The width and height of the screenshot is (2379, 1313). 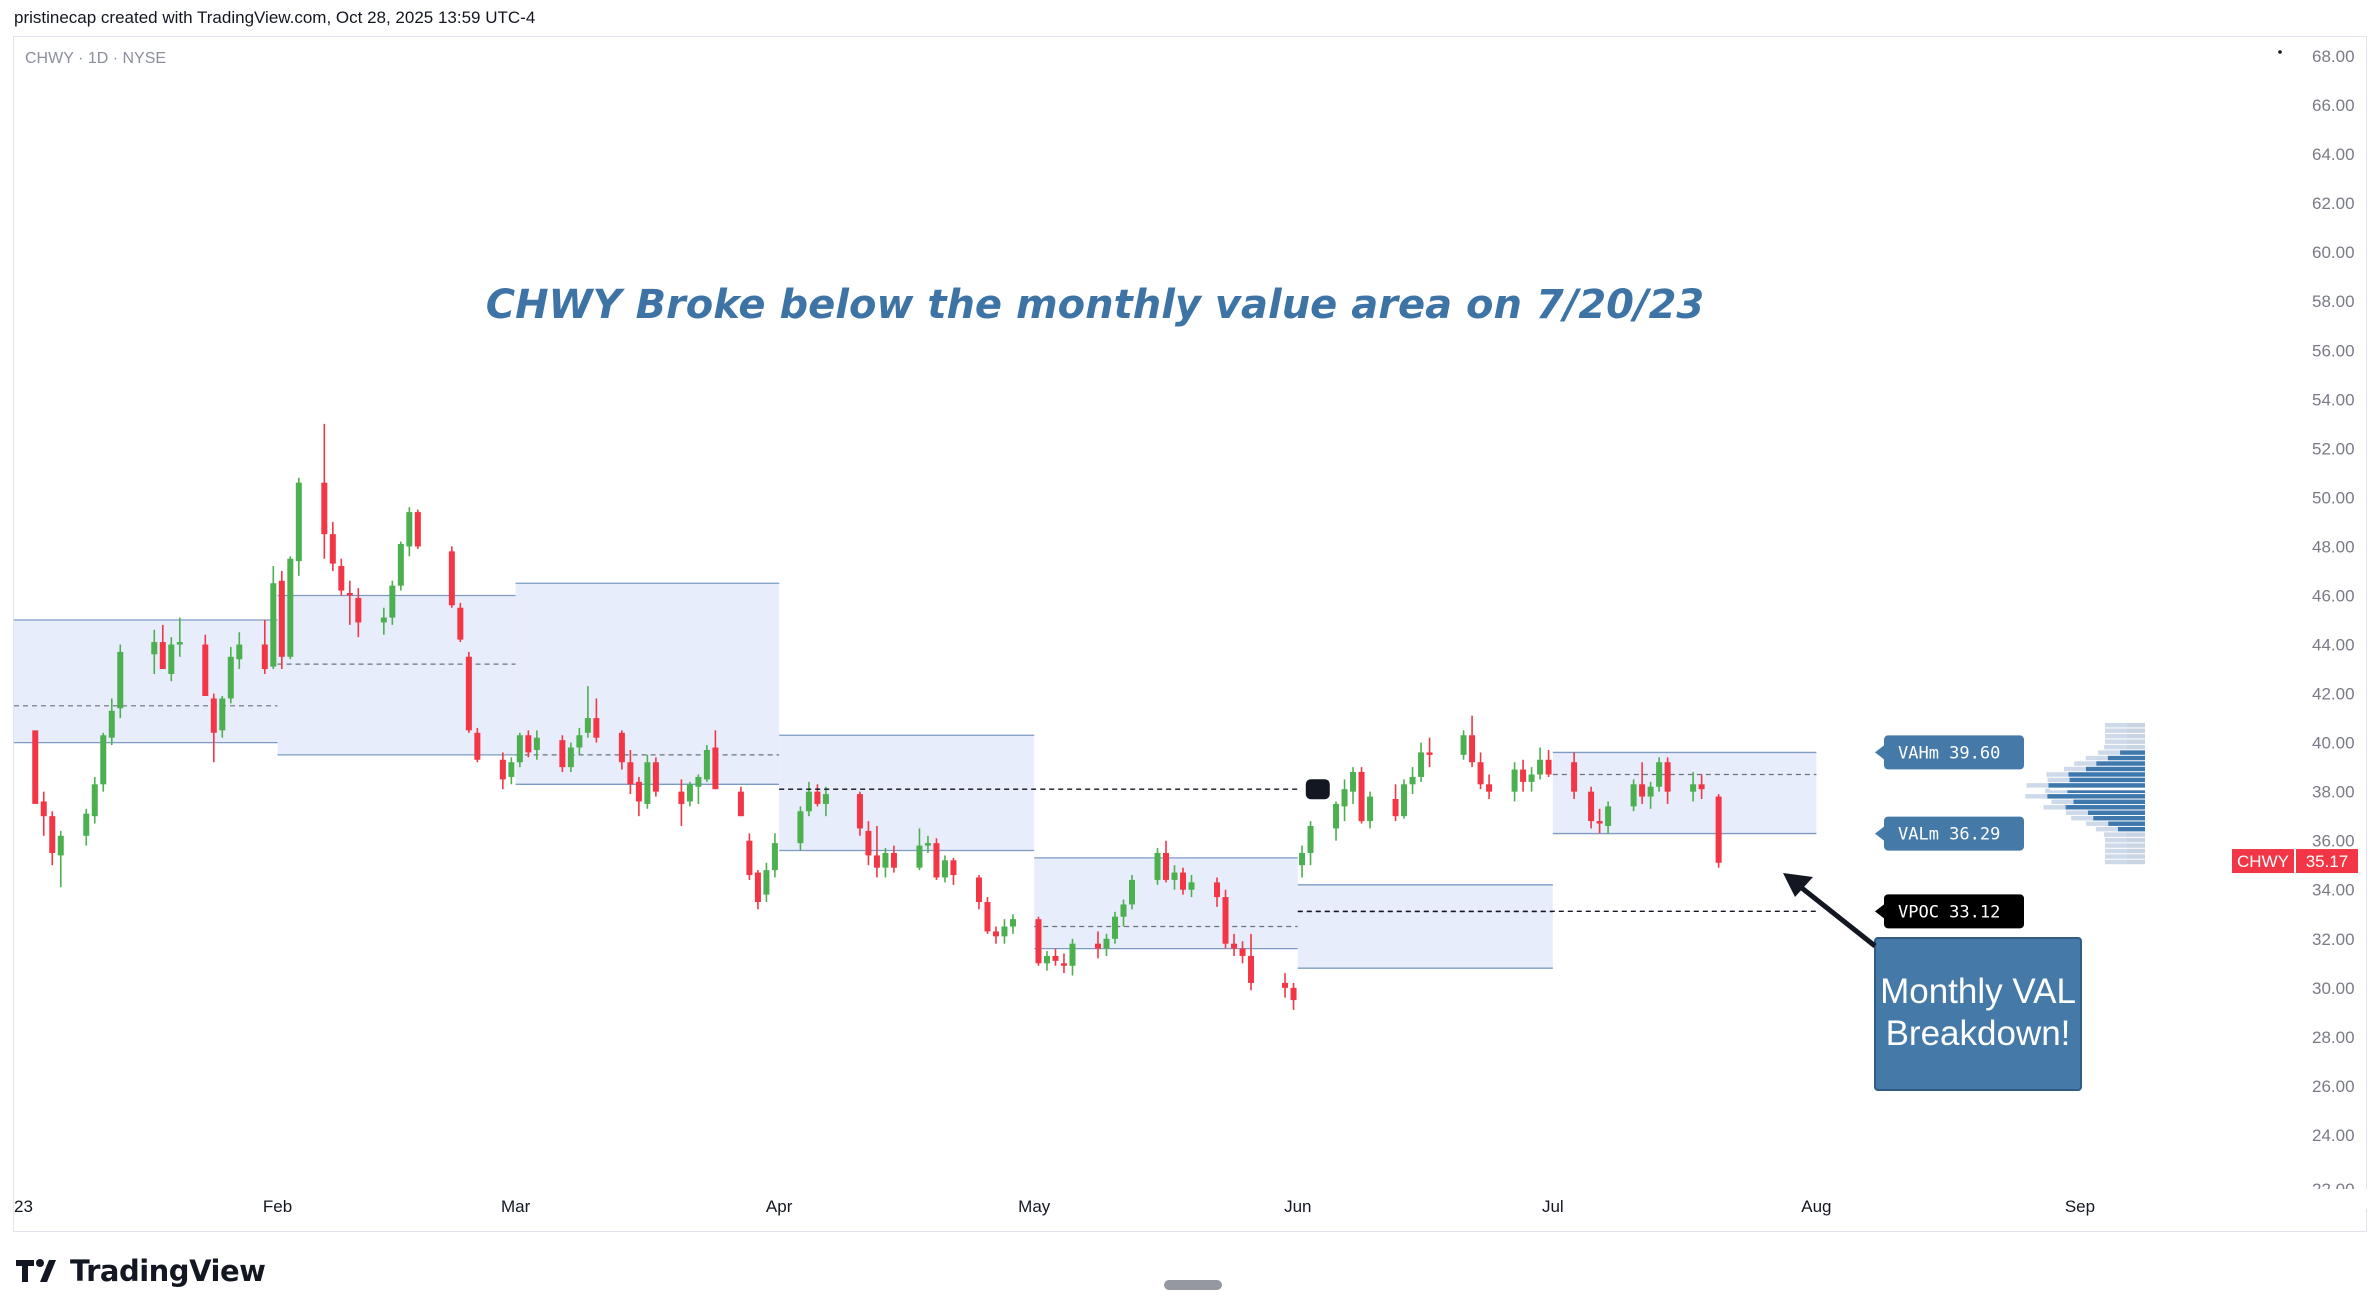 What do you see at coordinates (1193, 1285) in the screenshot?
I see `chart-scroll-handle` at bounding box center [1193, 1285].